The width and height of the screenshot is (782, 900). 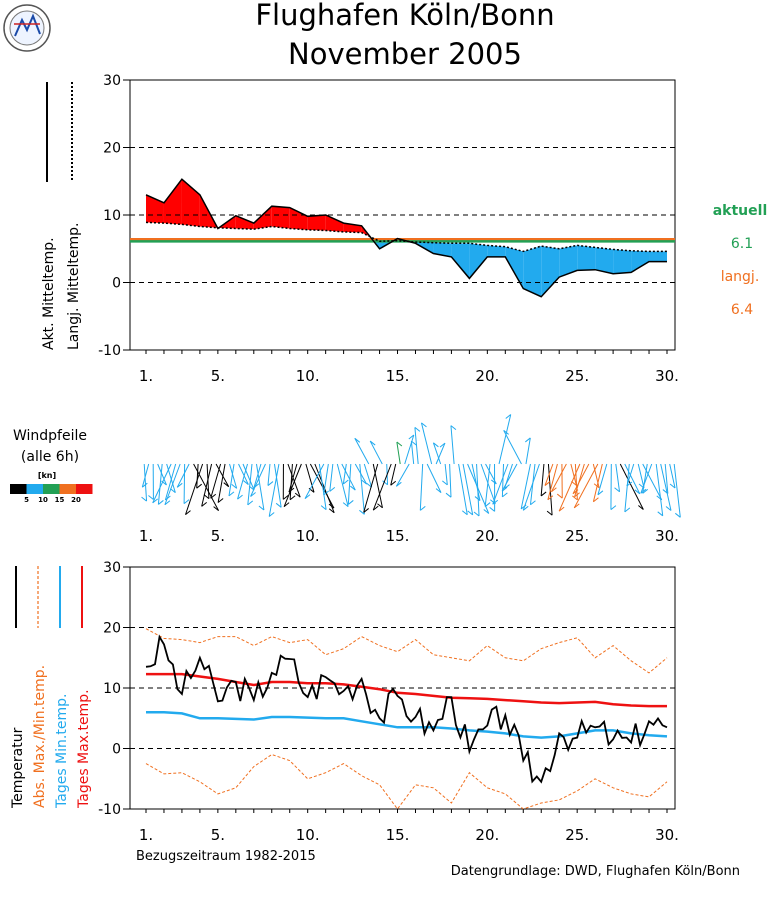 I want to click on daily-min-series, so click(x=407, y=724).